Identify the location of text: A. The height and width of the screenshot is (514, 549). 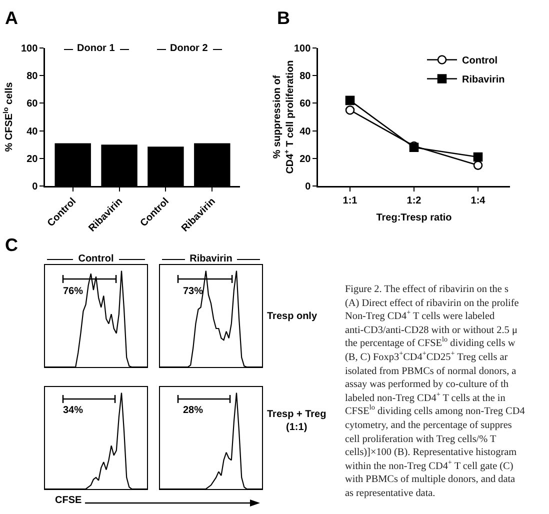
(11, 18).